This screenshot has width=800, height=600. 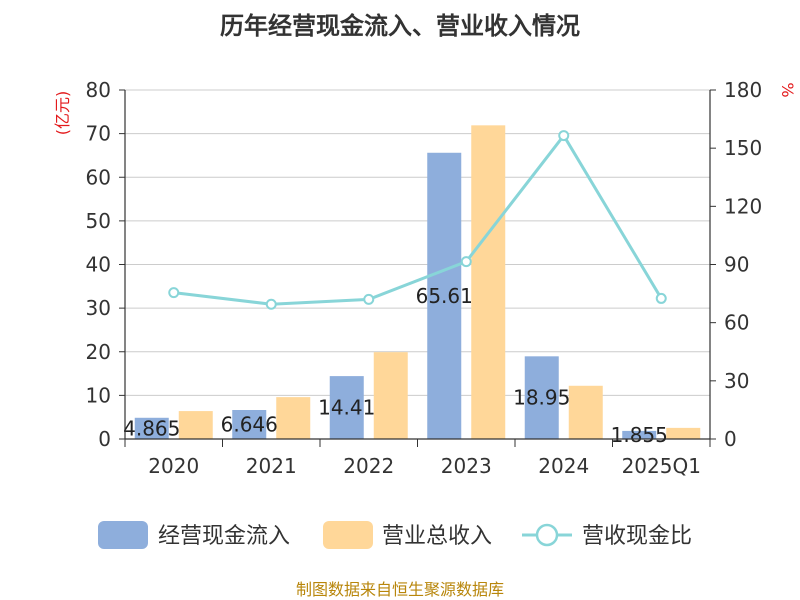 What do you see at coordinates (466, 466) in the screenshot?
I see `x-tick-label: 2023` at bounding box center [466, 466].